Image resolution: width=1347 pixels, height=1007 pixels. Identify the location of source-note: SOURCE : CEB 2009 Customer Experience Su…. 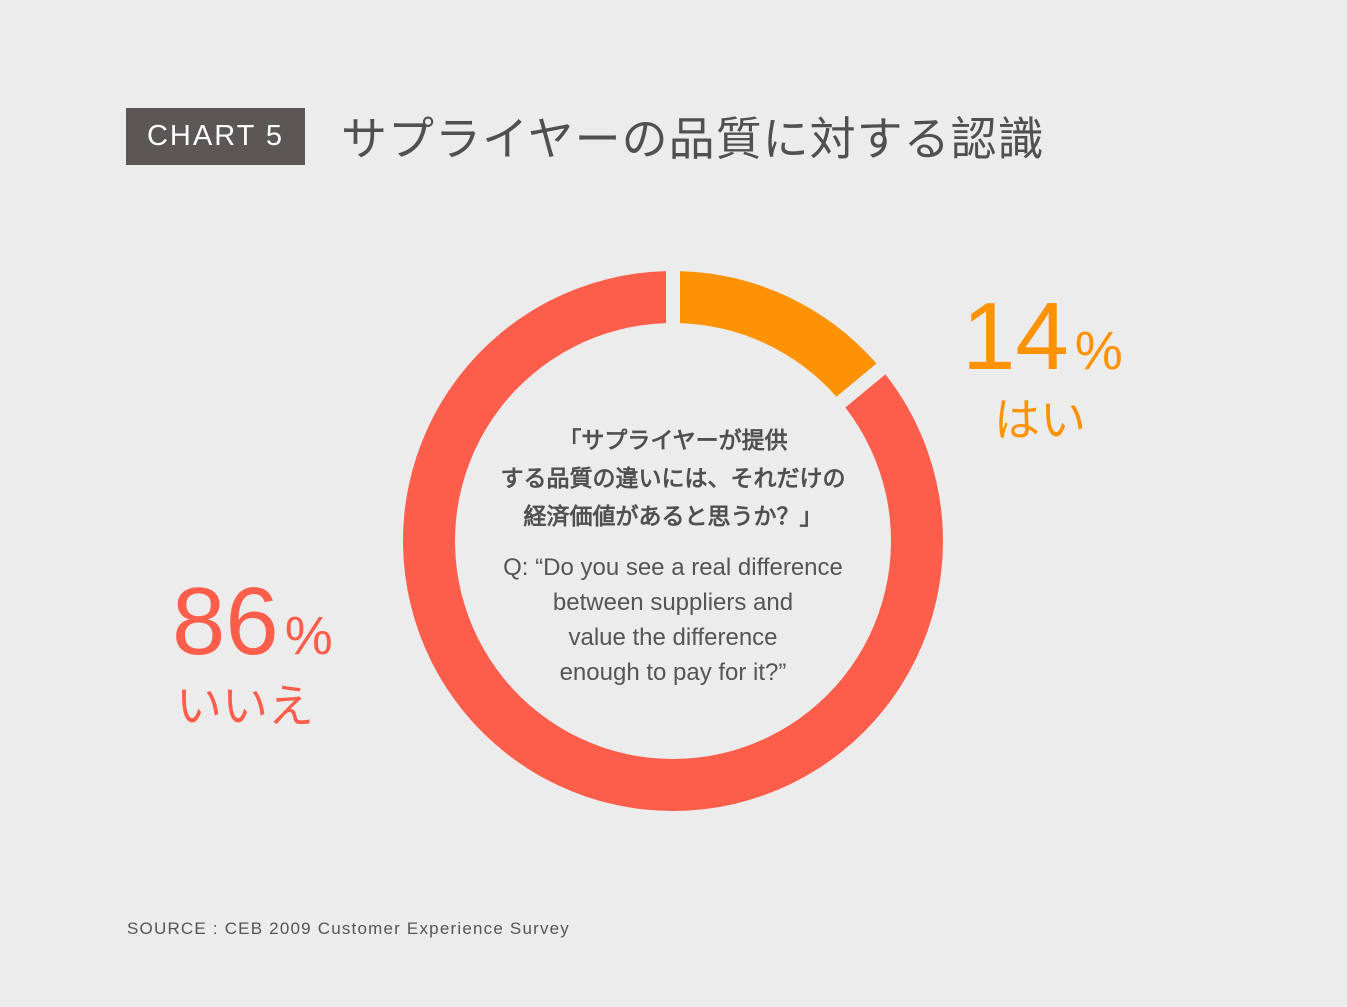
(349, 928).